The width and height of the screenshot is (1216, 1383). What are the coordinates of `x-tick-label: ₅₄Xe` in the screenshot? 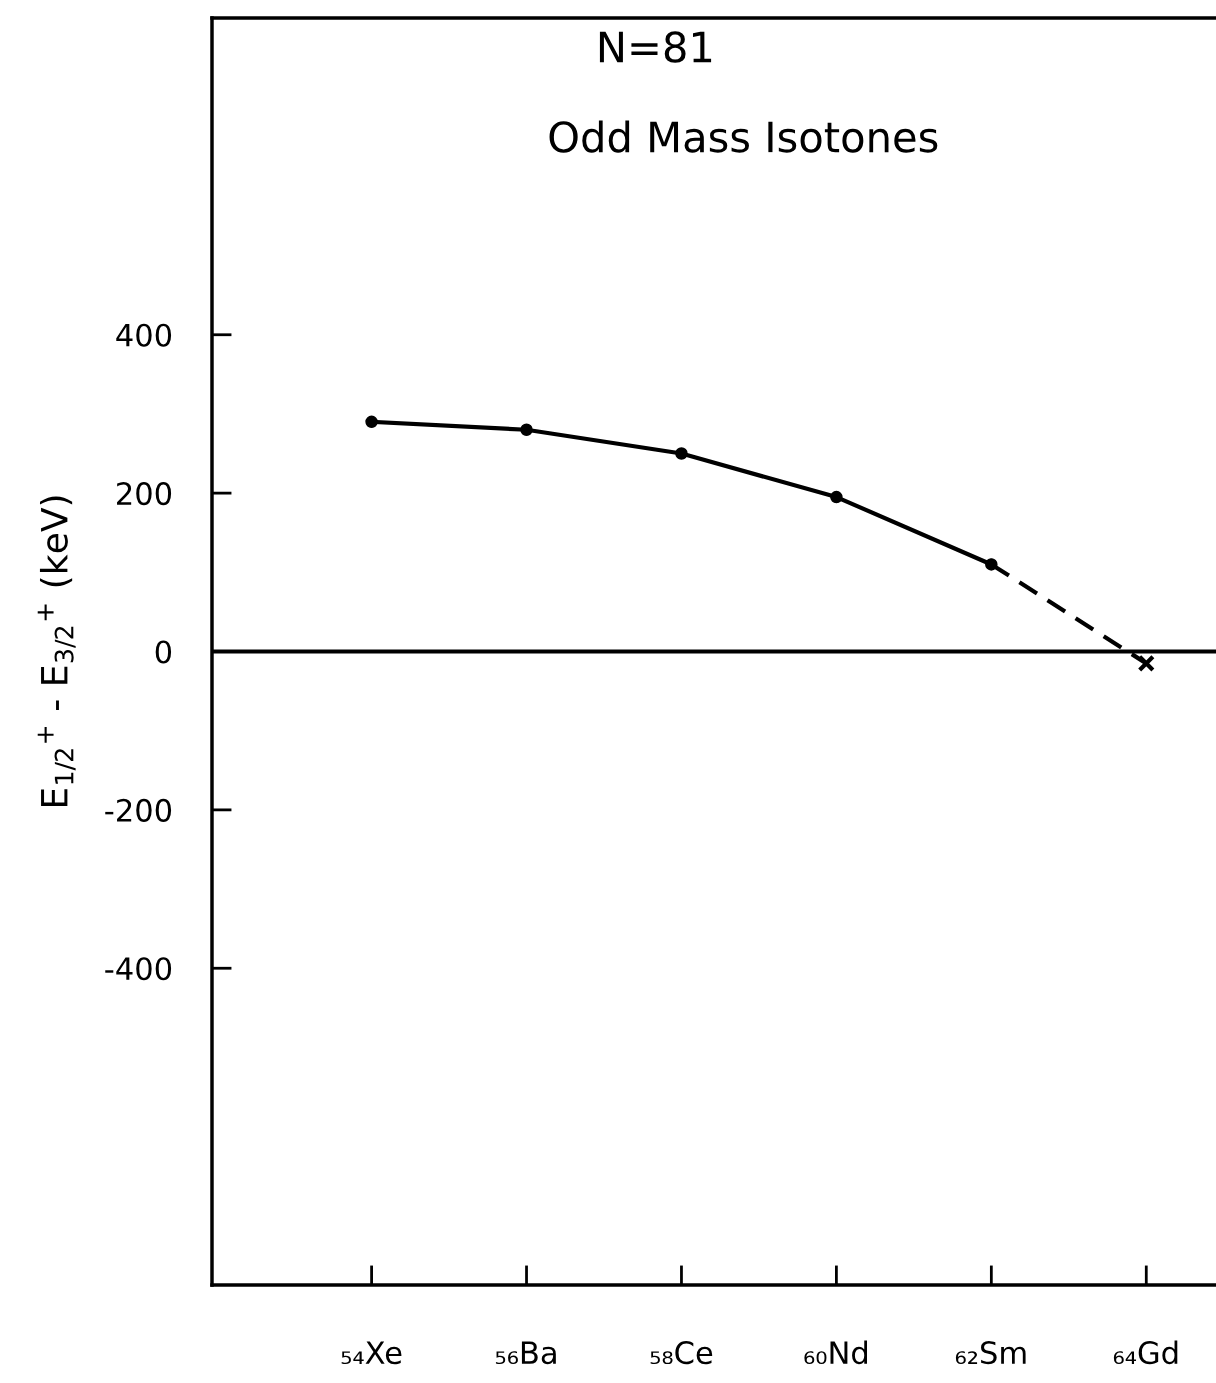 It's located at (371, 1353).